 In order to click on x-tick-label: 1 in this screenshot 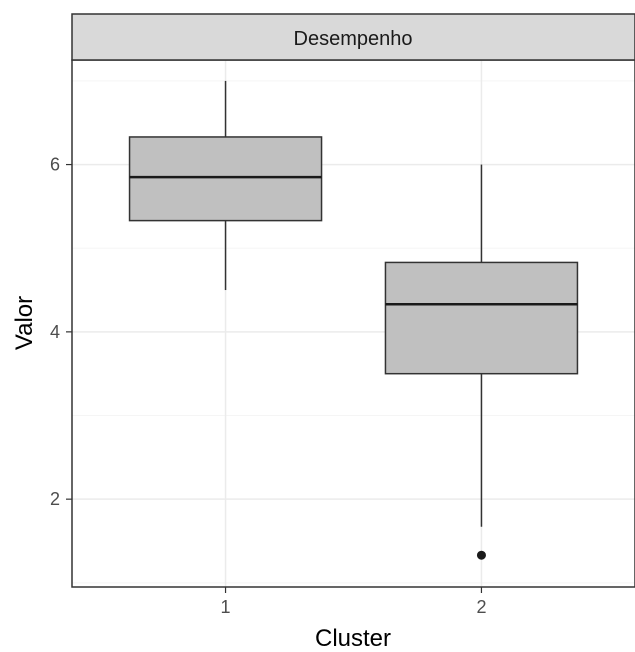, I will do `click(226, 607)`.